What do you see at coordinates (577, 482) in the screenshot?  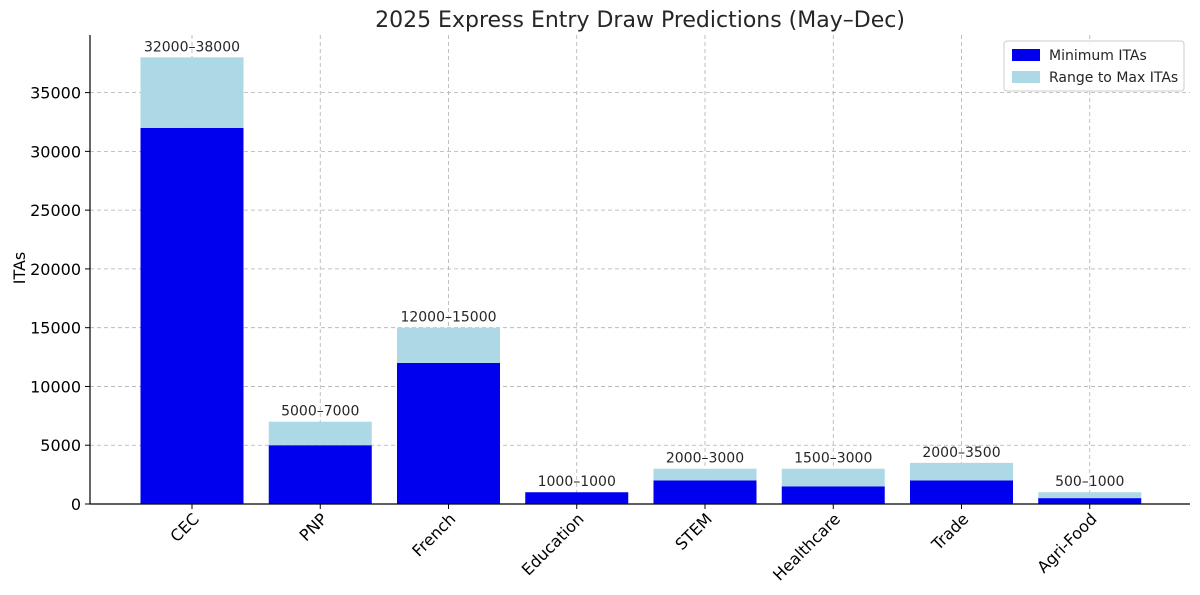 I see `data-label: 1000–1000` at bounding box center [577, 482].